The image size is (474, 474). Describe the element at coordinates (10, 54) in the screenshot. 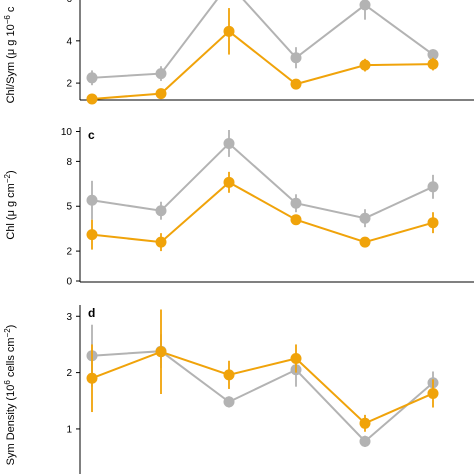

I see `y-axis-label: Chl/Sym (μ g 10−6 c` at that location.